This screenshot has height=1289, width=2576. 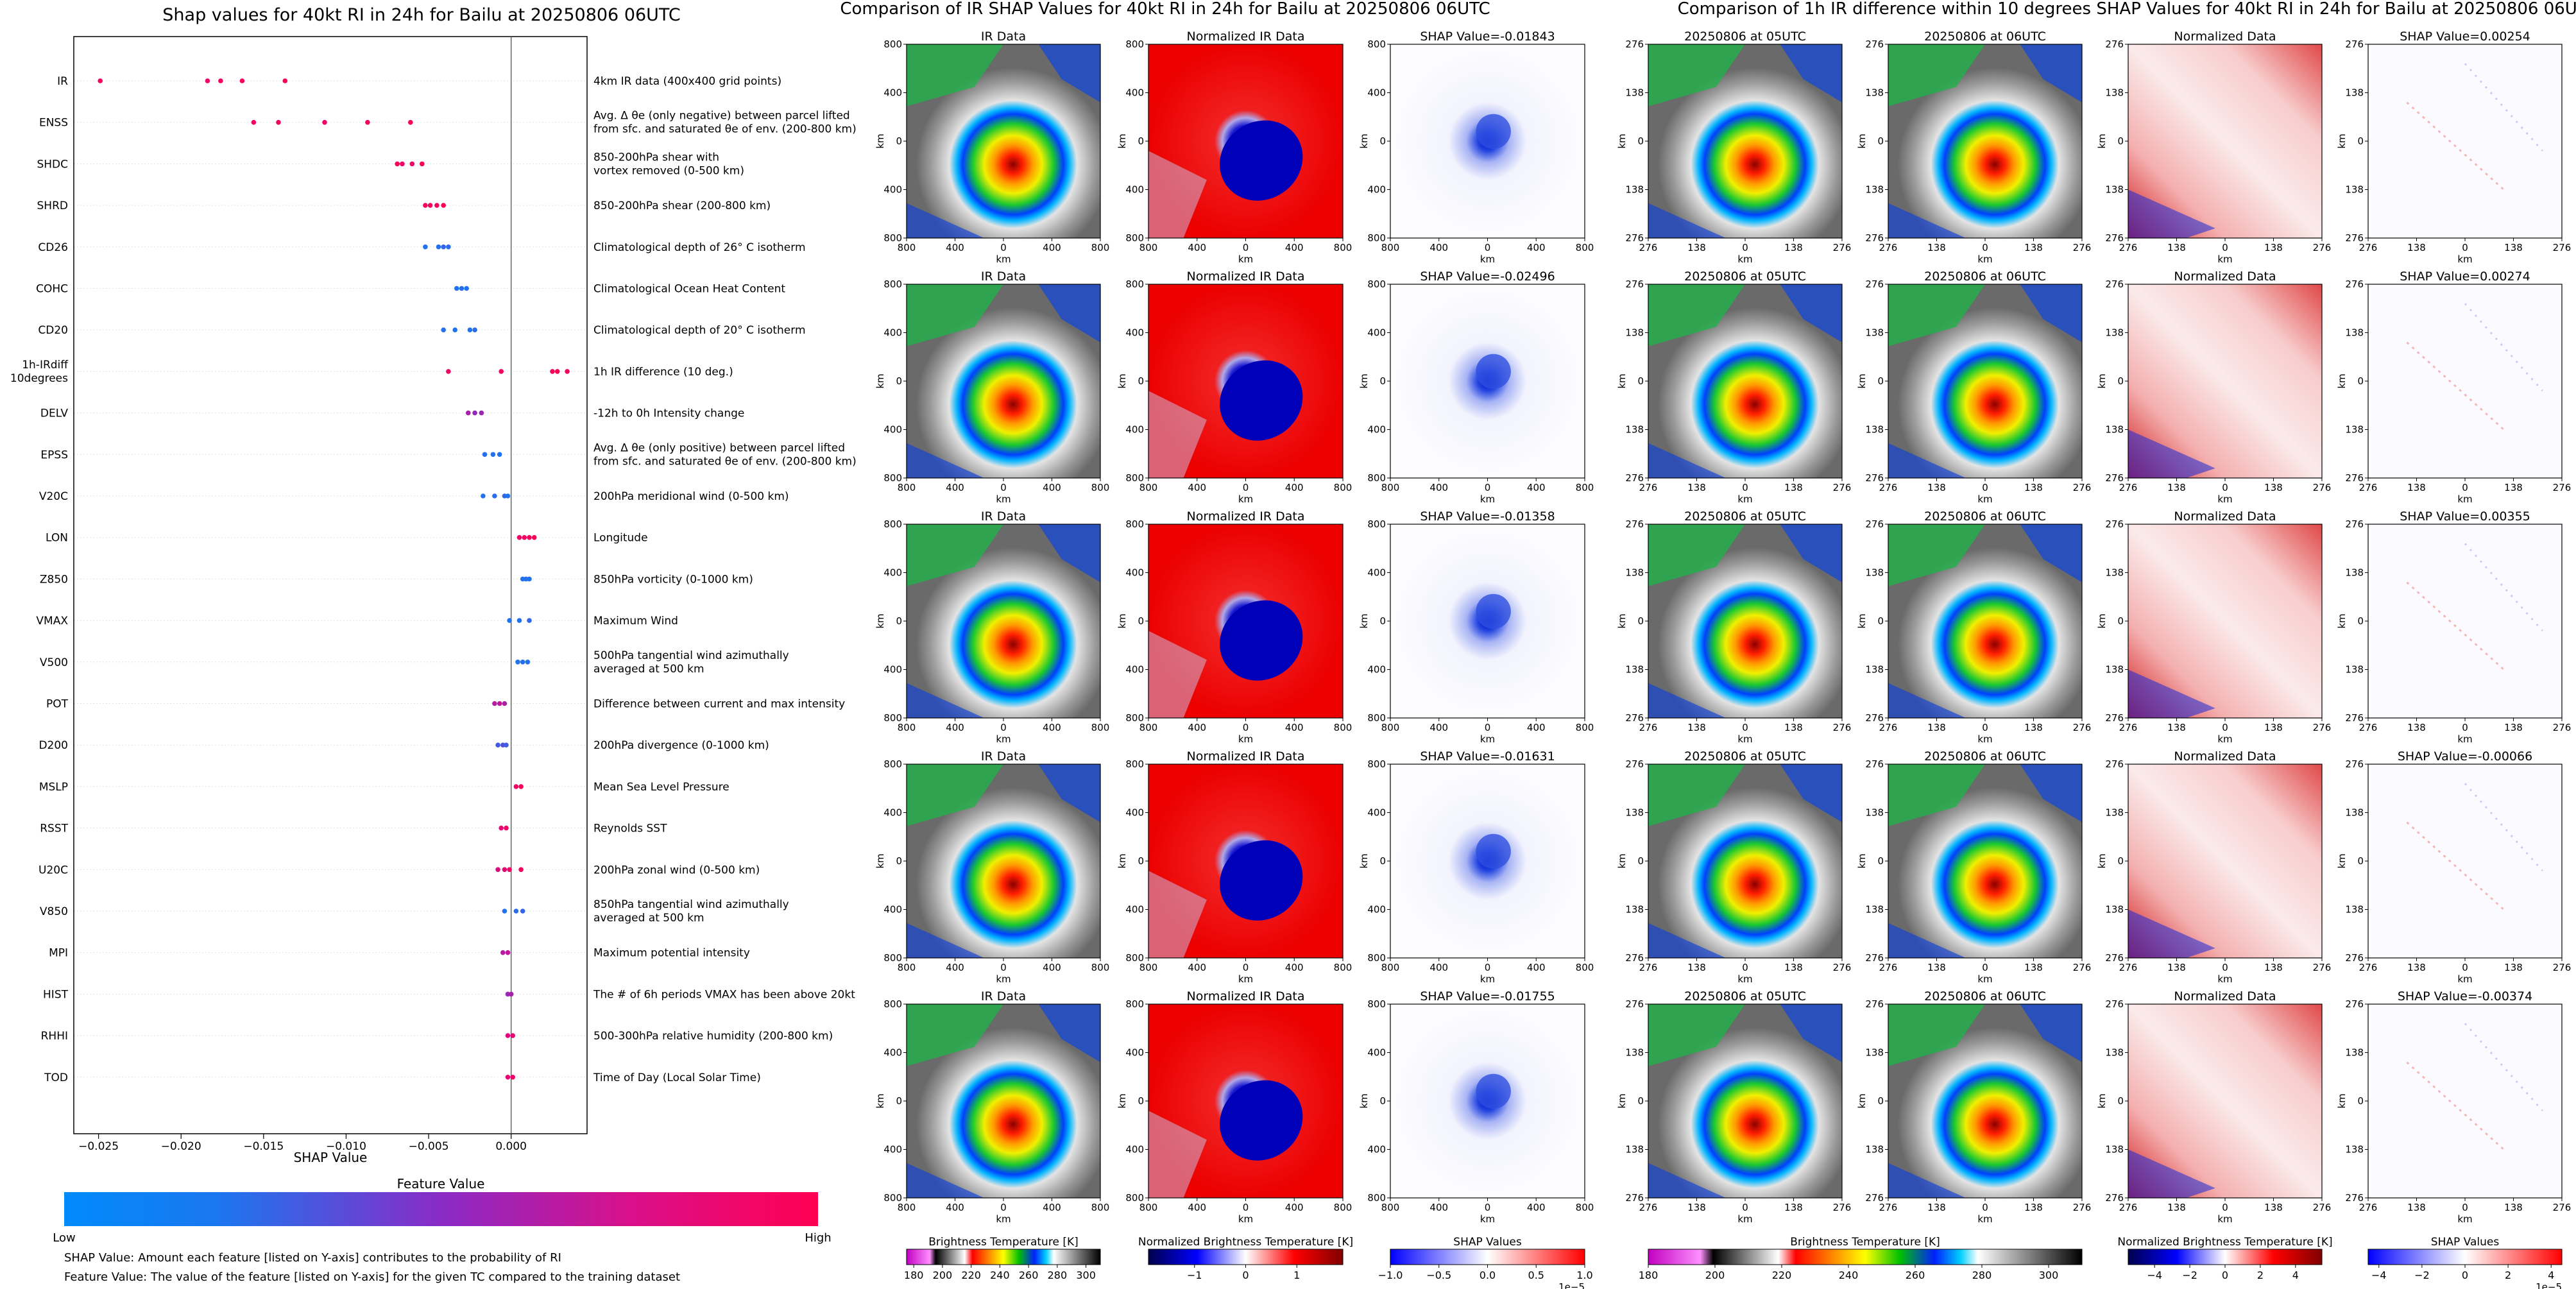 What do you see at coordinates (53, 165) in the screenshot?
I see `feature-name-line: SHDC` at bounding box center [53, 165].